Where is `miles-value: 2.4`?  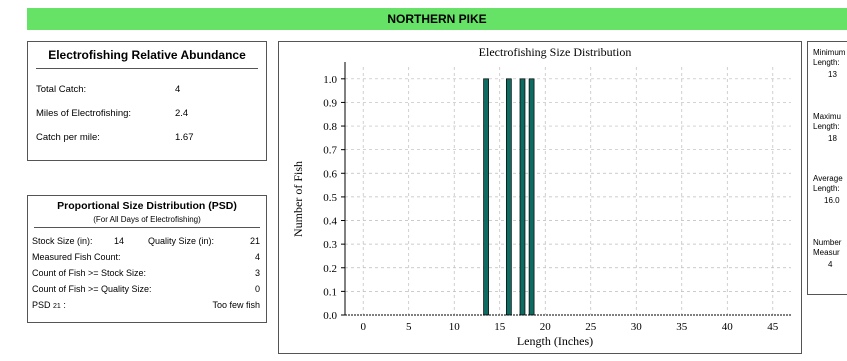
miles-value: 2.4 is located at coordinates (181, 113).